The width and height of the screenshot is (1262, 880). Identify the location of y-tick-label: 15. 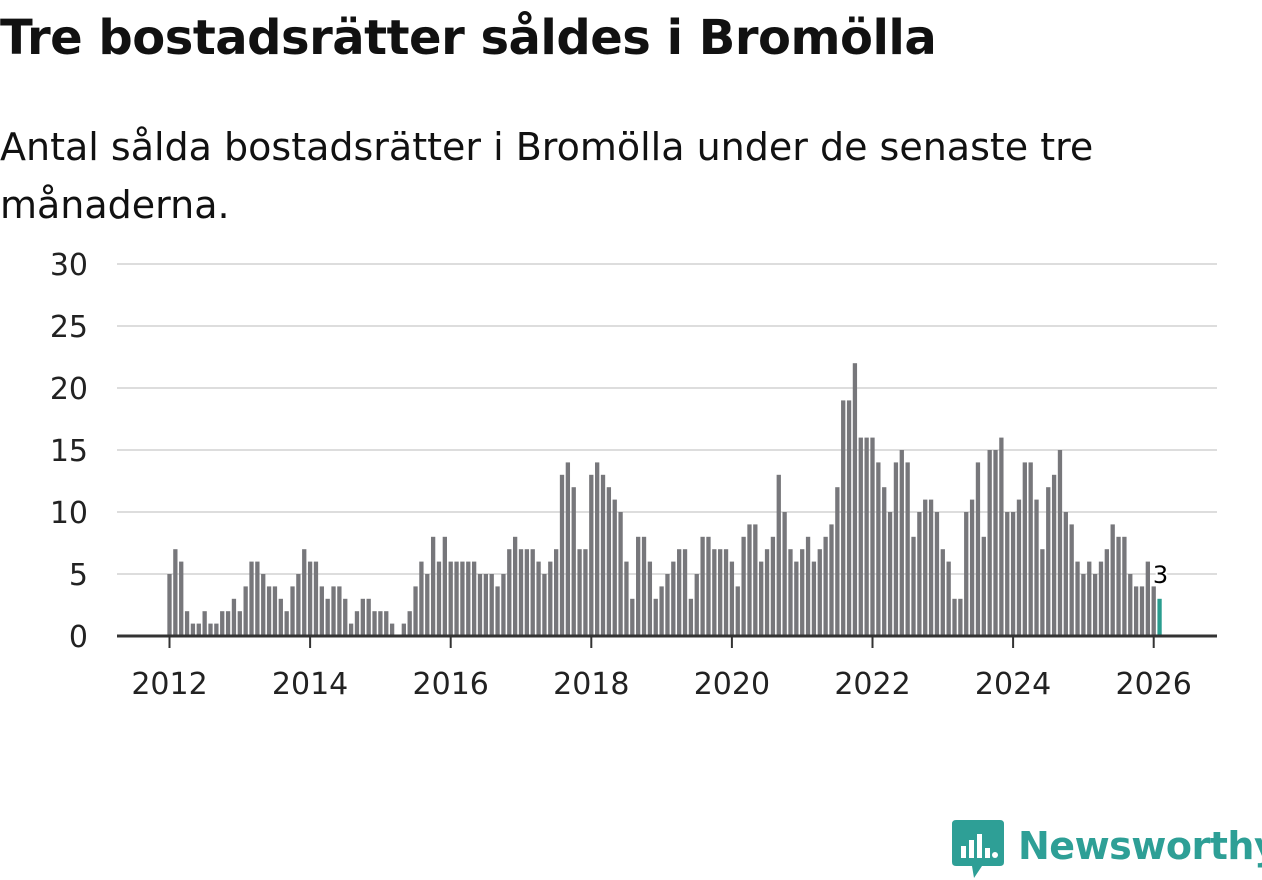
(69, 451).